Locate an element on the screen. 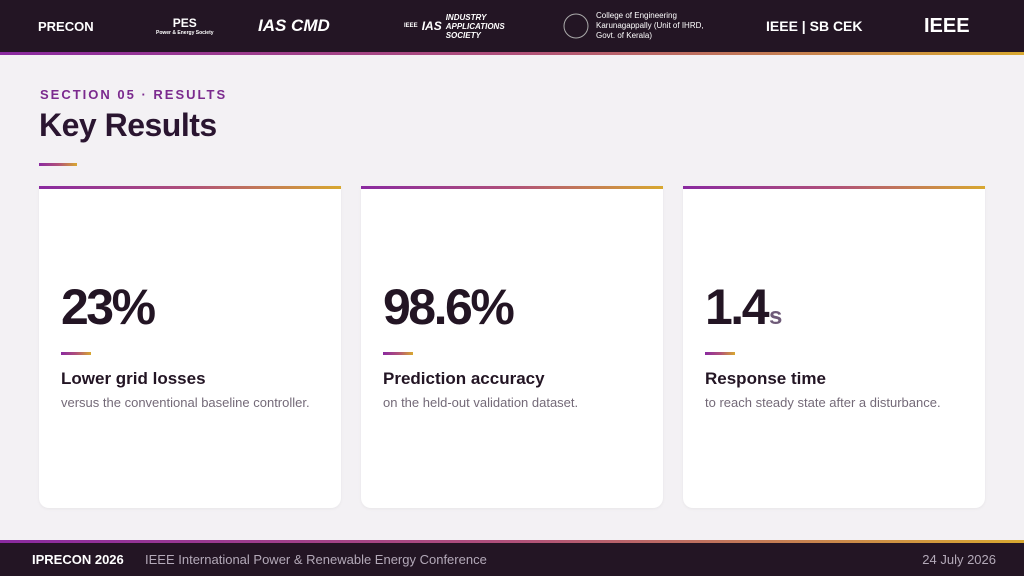 The height and width of the screenshot is (576, 1024). logo-text: Power & Energy Society is located at coordinates (185, 33).